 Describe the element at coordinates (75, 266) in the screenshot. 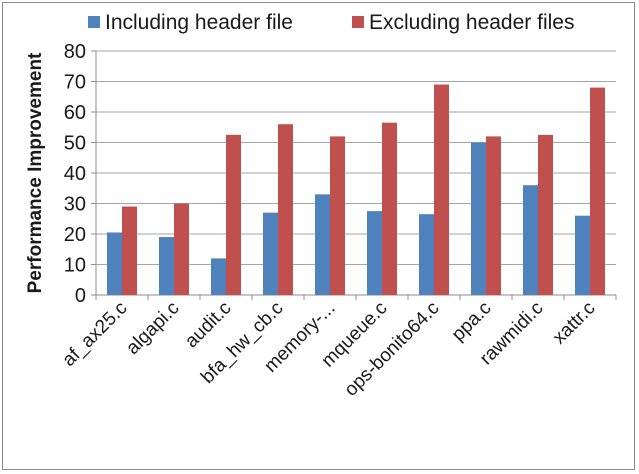

I see `y-tick-label: 10` at that location.